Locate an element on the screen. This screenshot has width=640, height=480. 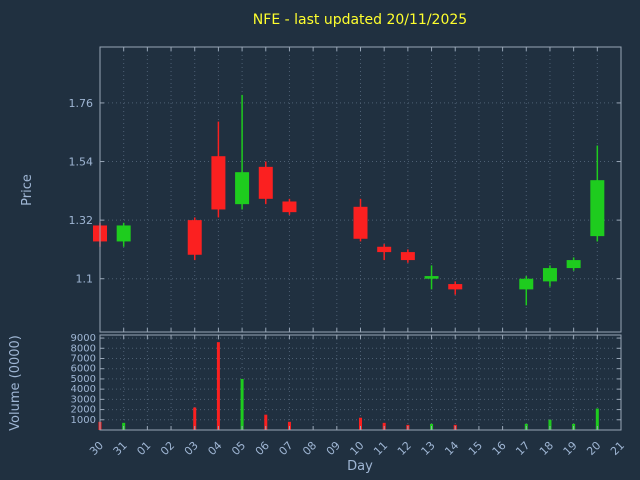
x-tick-label: 18 is located at coordinates (546, 448).